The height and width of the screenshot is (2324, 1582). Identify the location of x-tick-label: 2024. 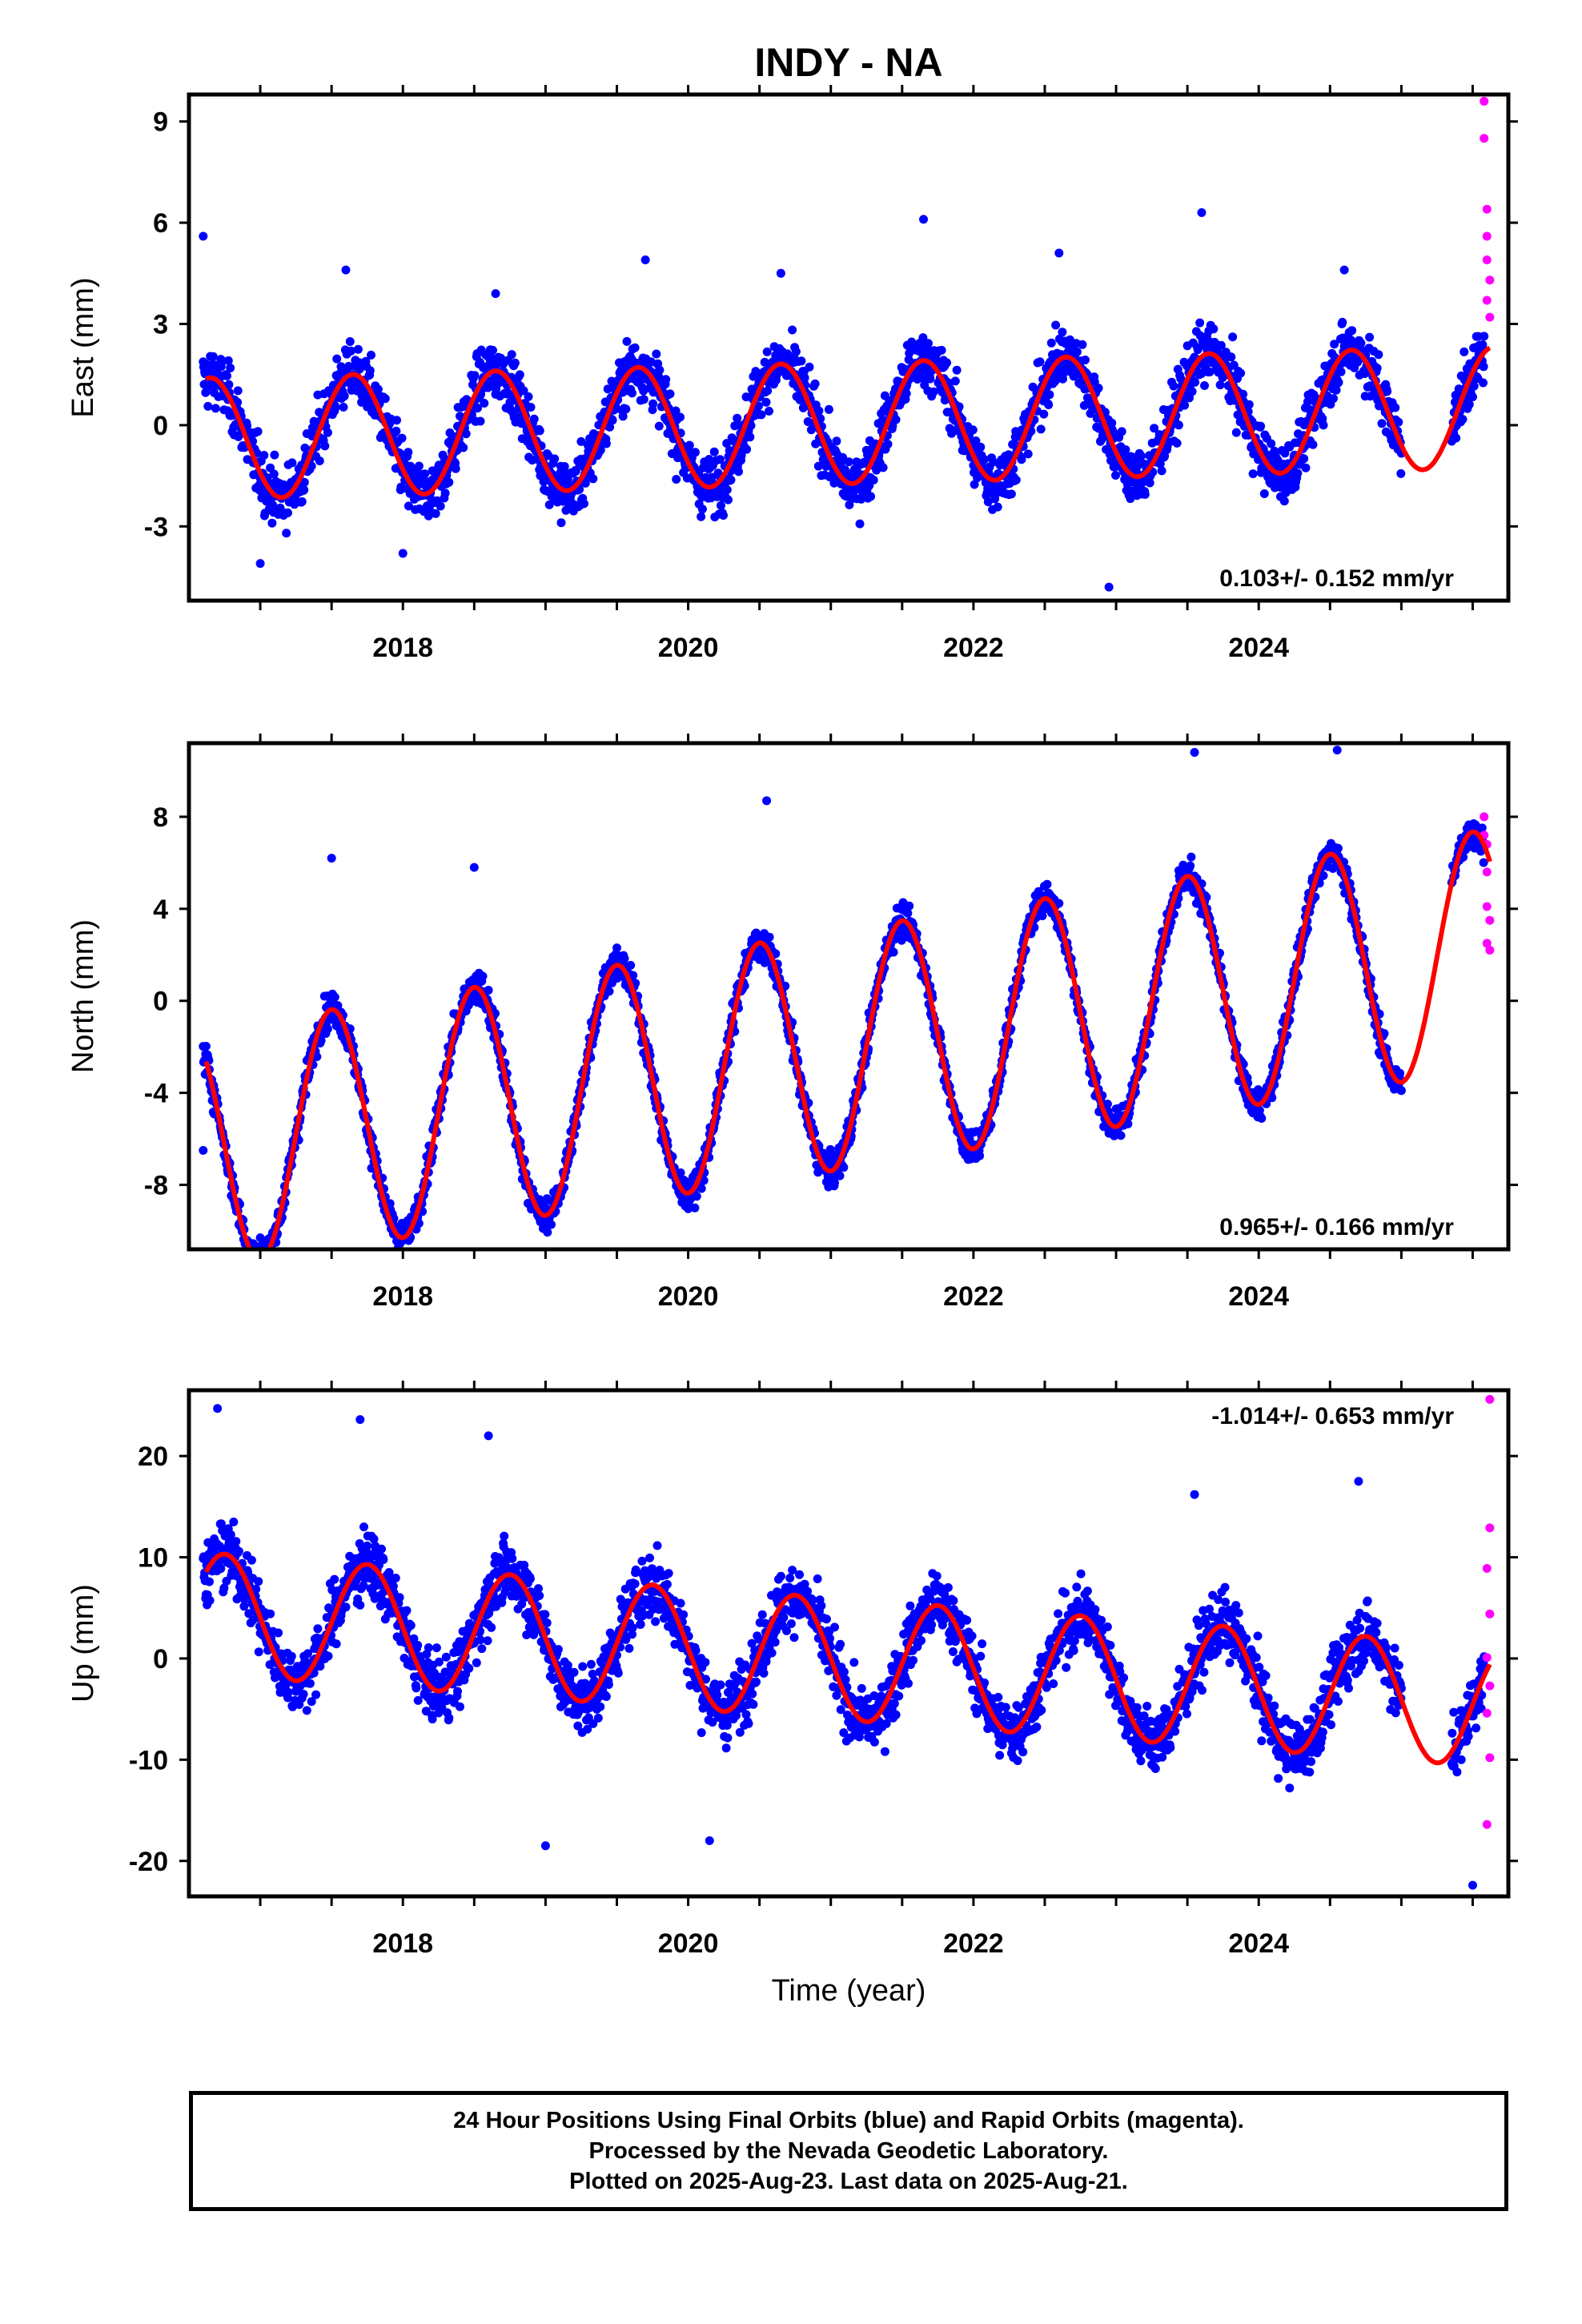
(1258, 648).